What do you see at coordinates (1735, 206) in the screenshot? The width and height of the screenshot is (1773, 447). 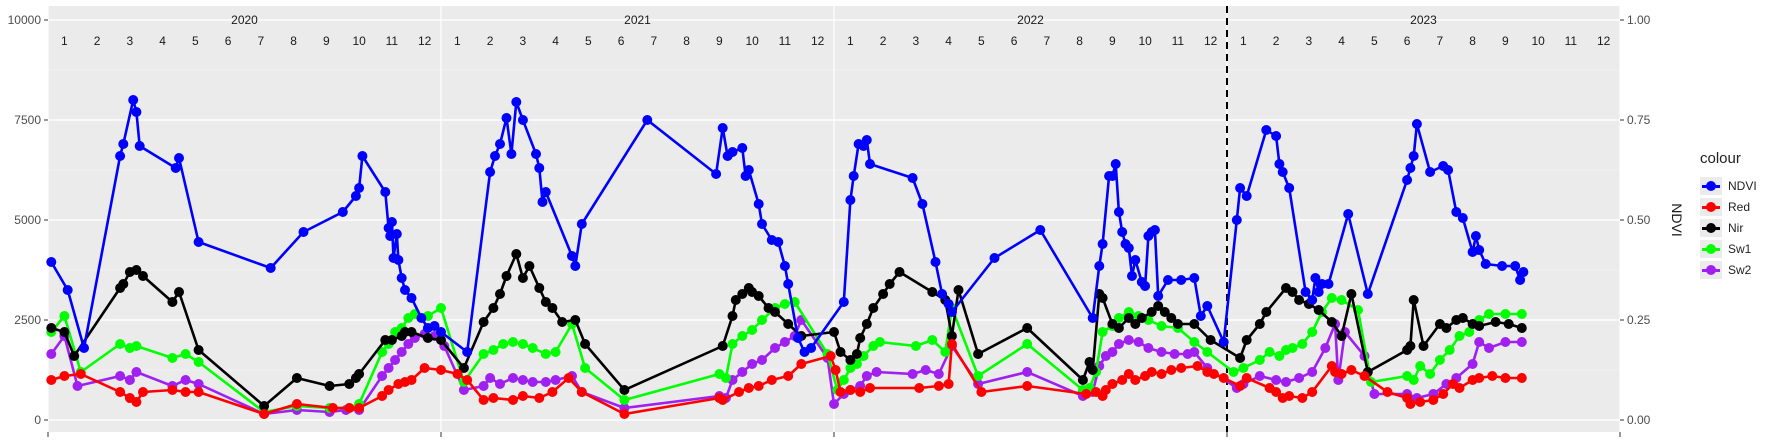 I see `legend-item-red: Red` at bounding box center [1735, 206].